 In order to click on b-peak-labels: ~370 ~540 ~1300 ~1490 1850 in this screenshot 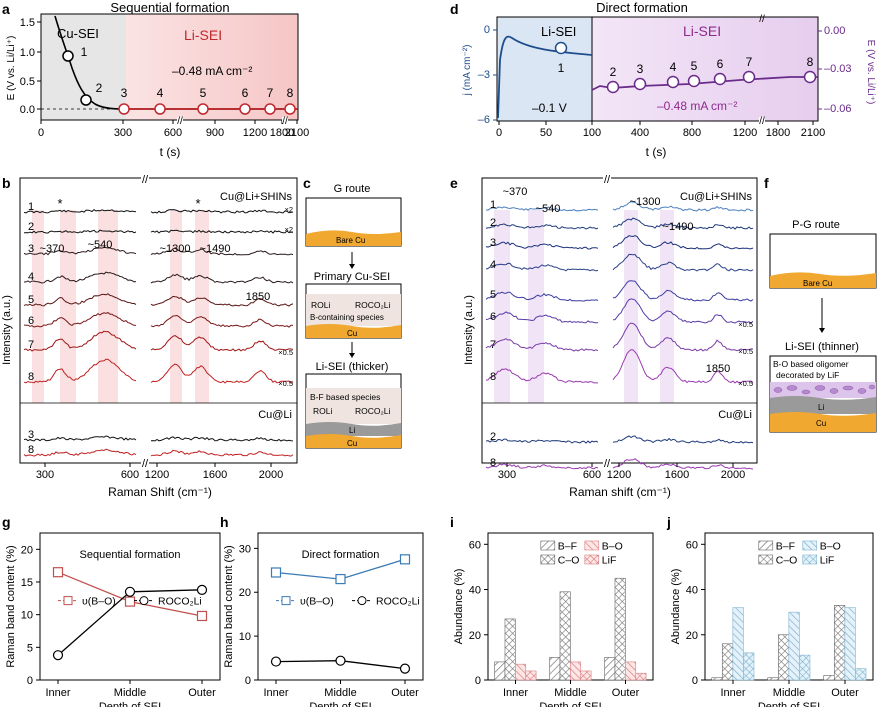, I will do `click(155, 271)`.